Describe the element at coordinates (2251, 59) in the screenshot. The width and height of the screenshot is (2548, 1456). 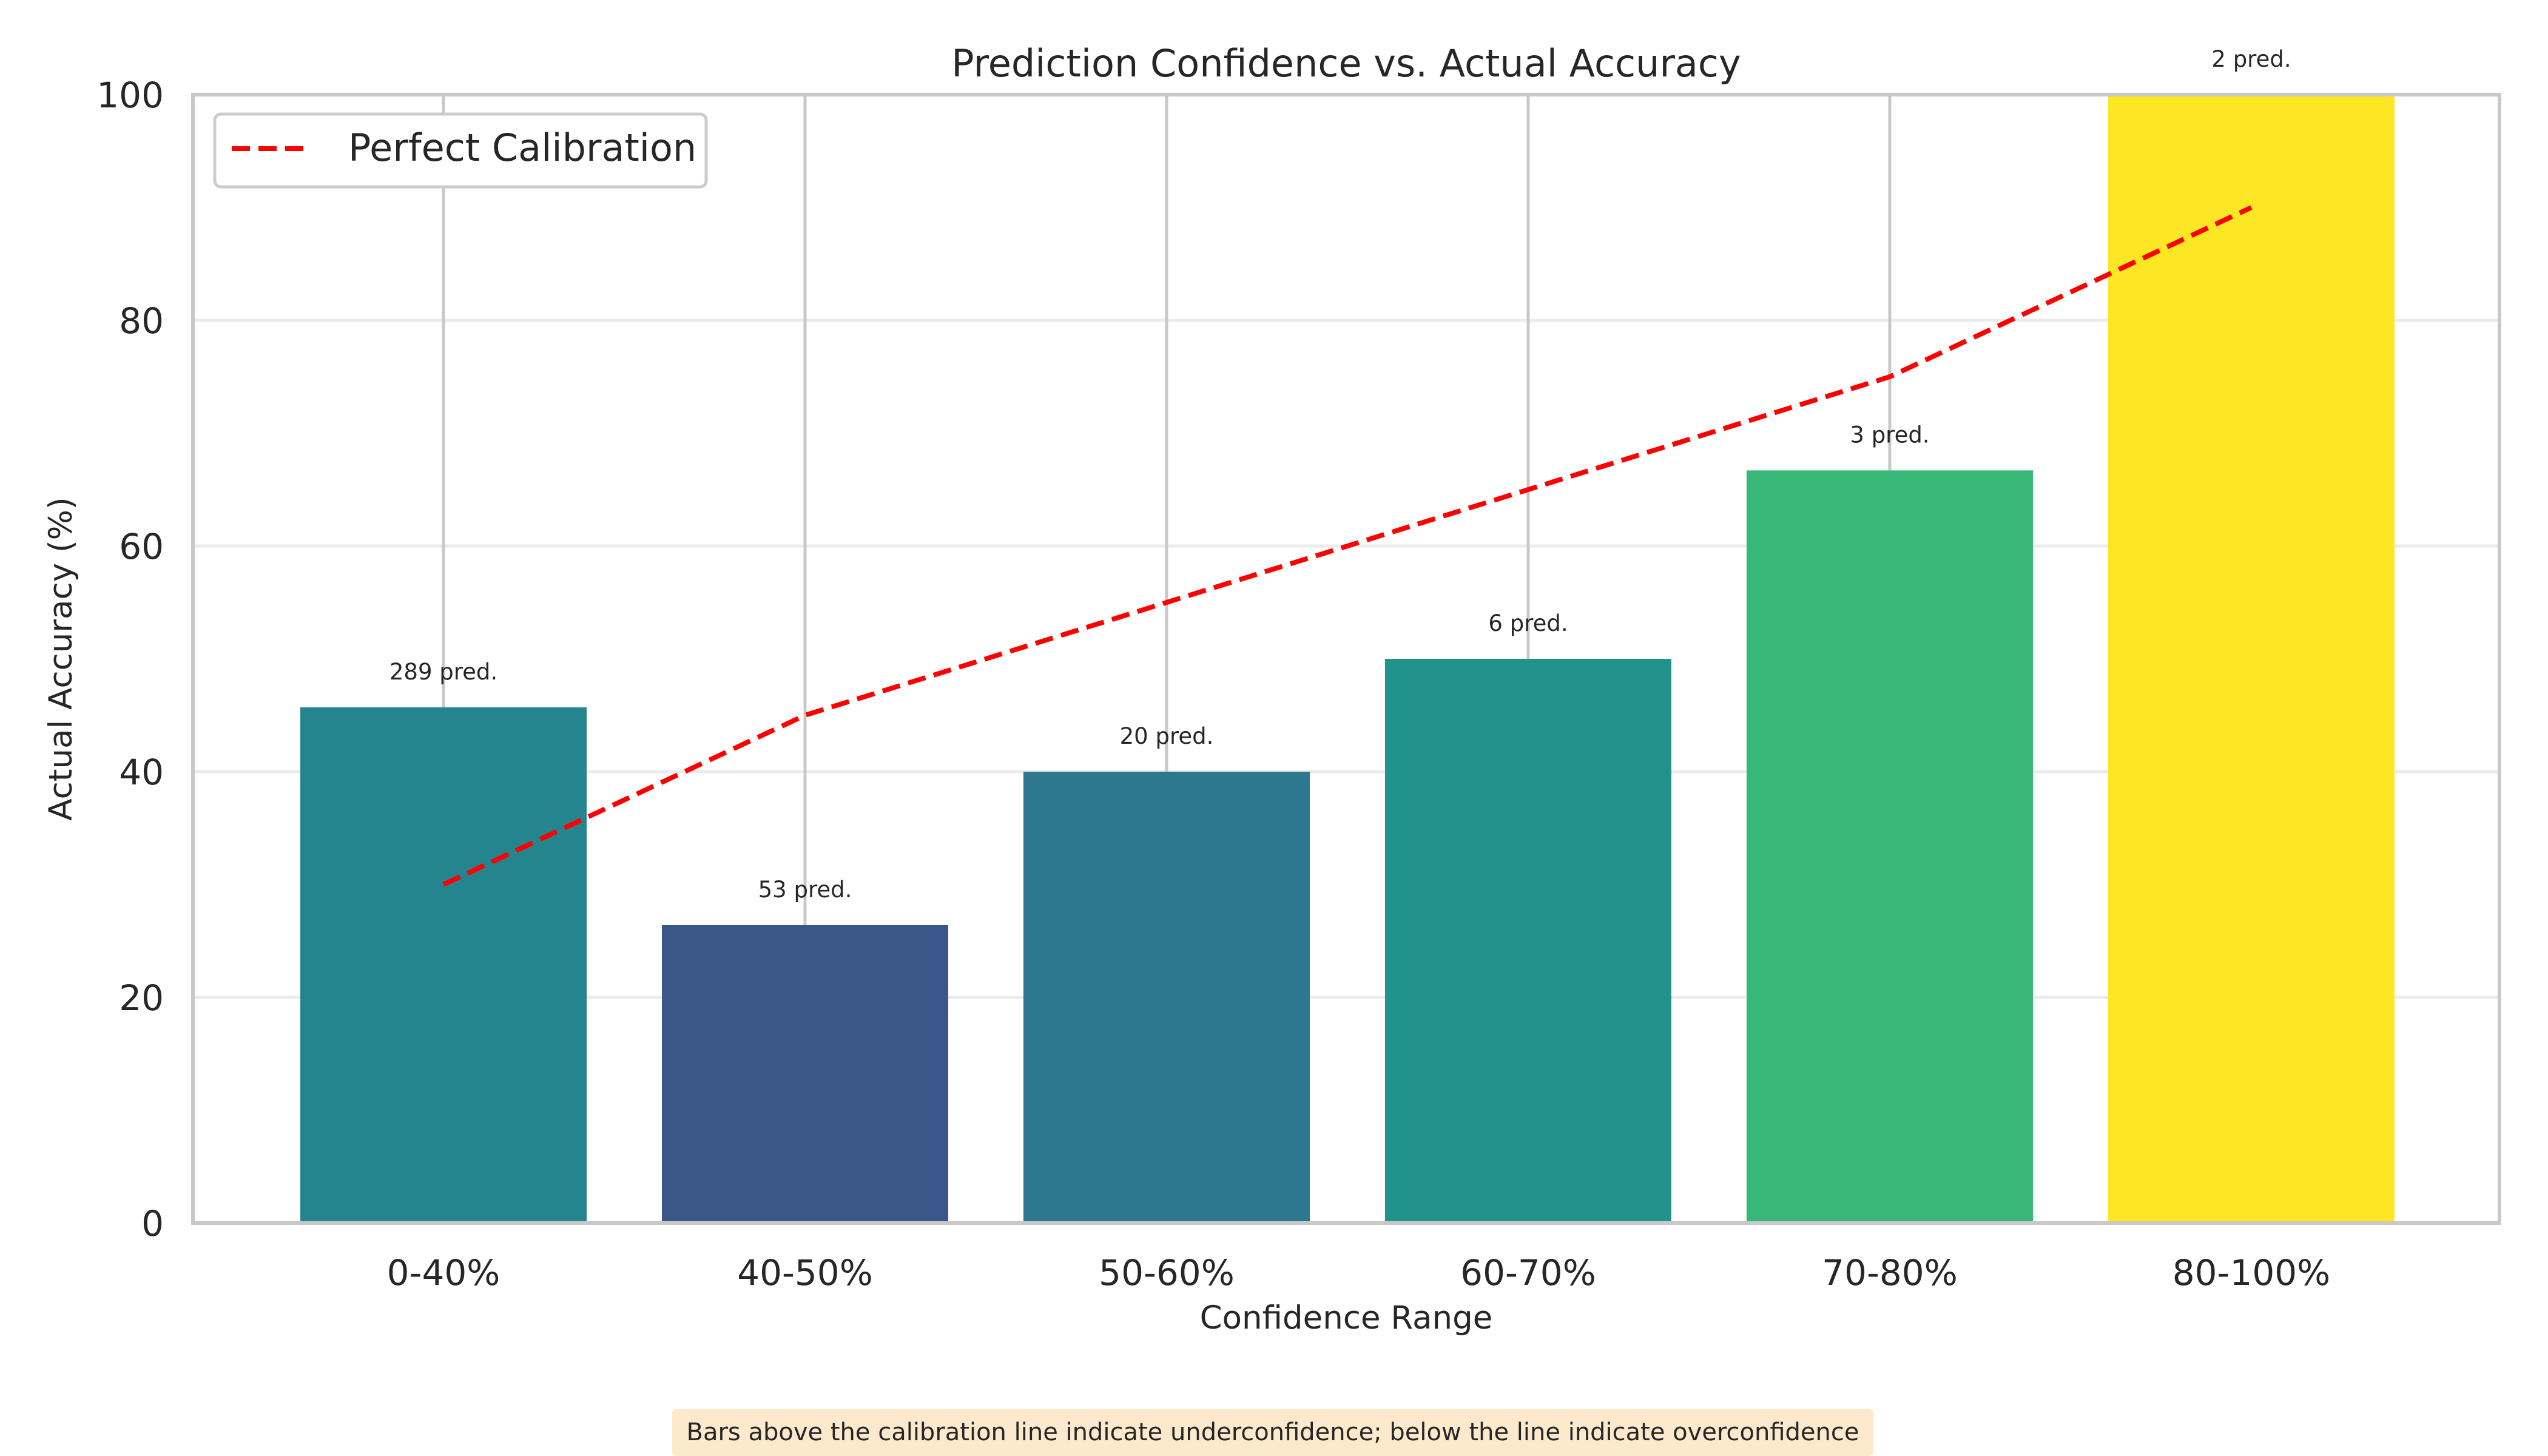
I see `bar-count-label: 2 pred.` at that location.